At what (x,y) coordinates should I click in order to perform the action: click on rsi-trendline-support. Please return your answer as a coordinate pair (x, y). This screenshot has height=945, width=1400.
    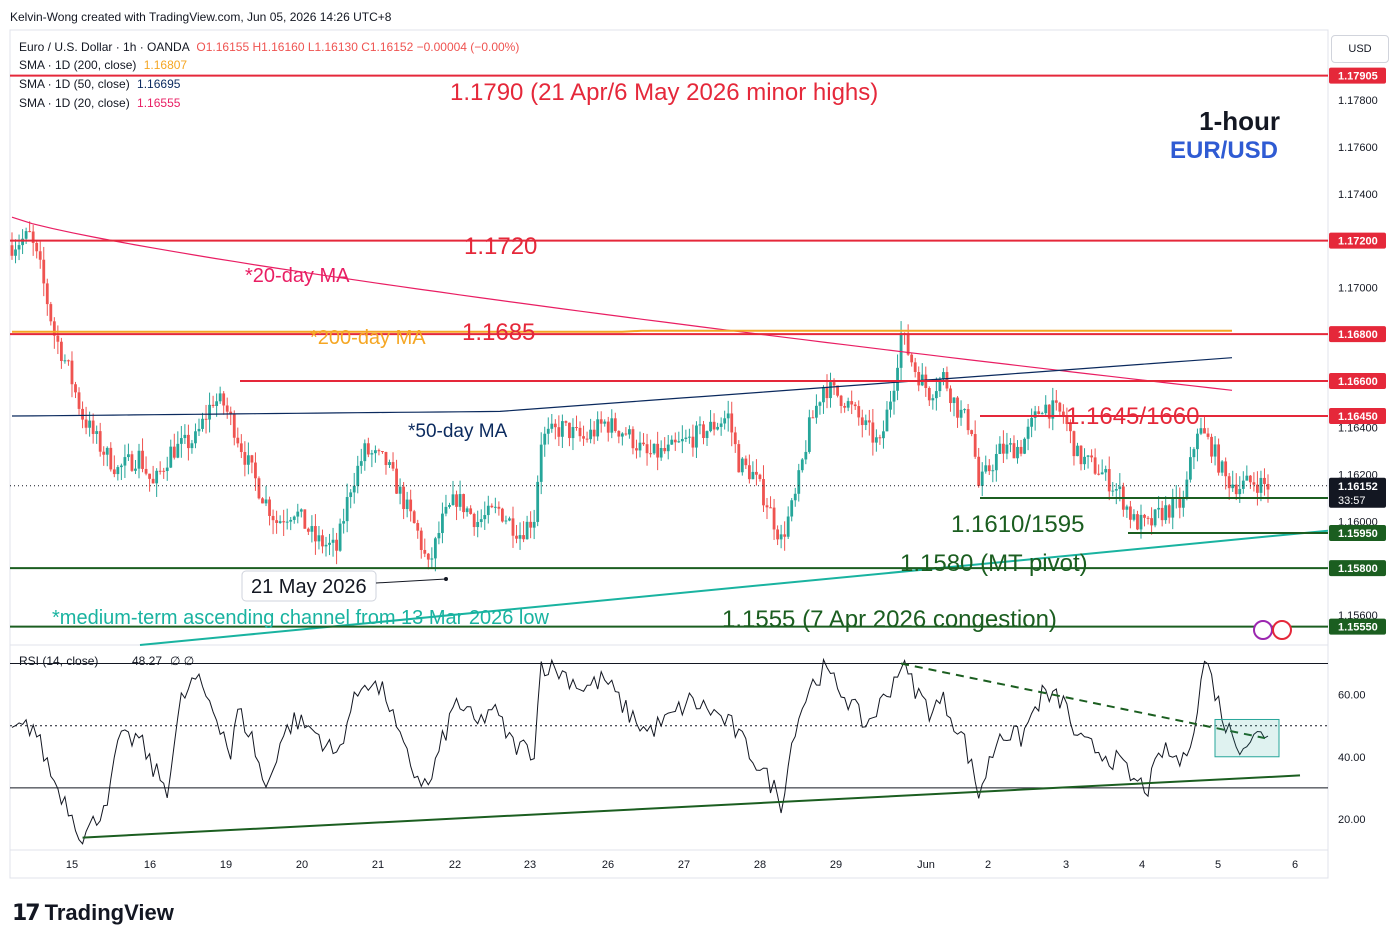
    Looking at the image, I should click on (691, 806).